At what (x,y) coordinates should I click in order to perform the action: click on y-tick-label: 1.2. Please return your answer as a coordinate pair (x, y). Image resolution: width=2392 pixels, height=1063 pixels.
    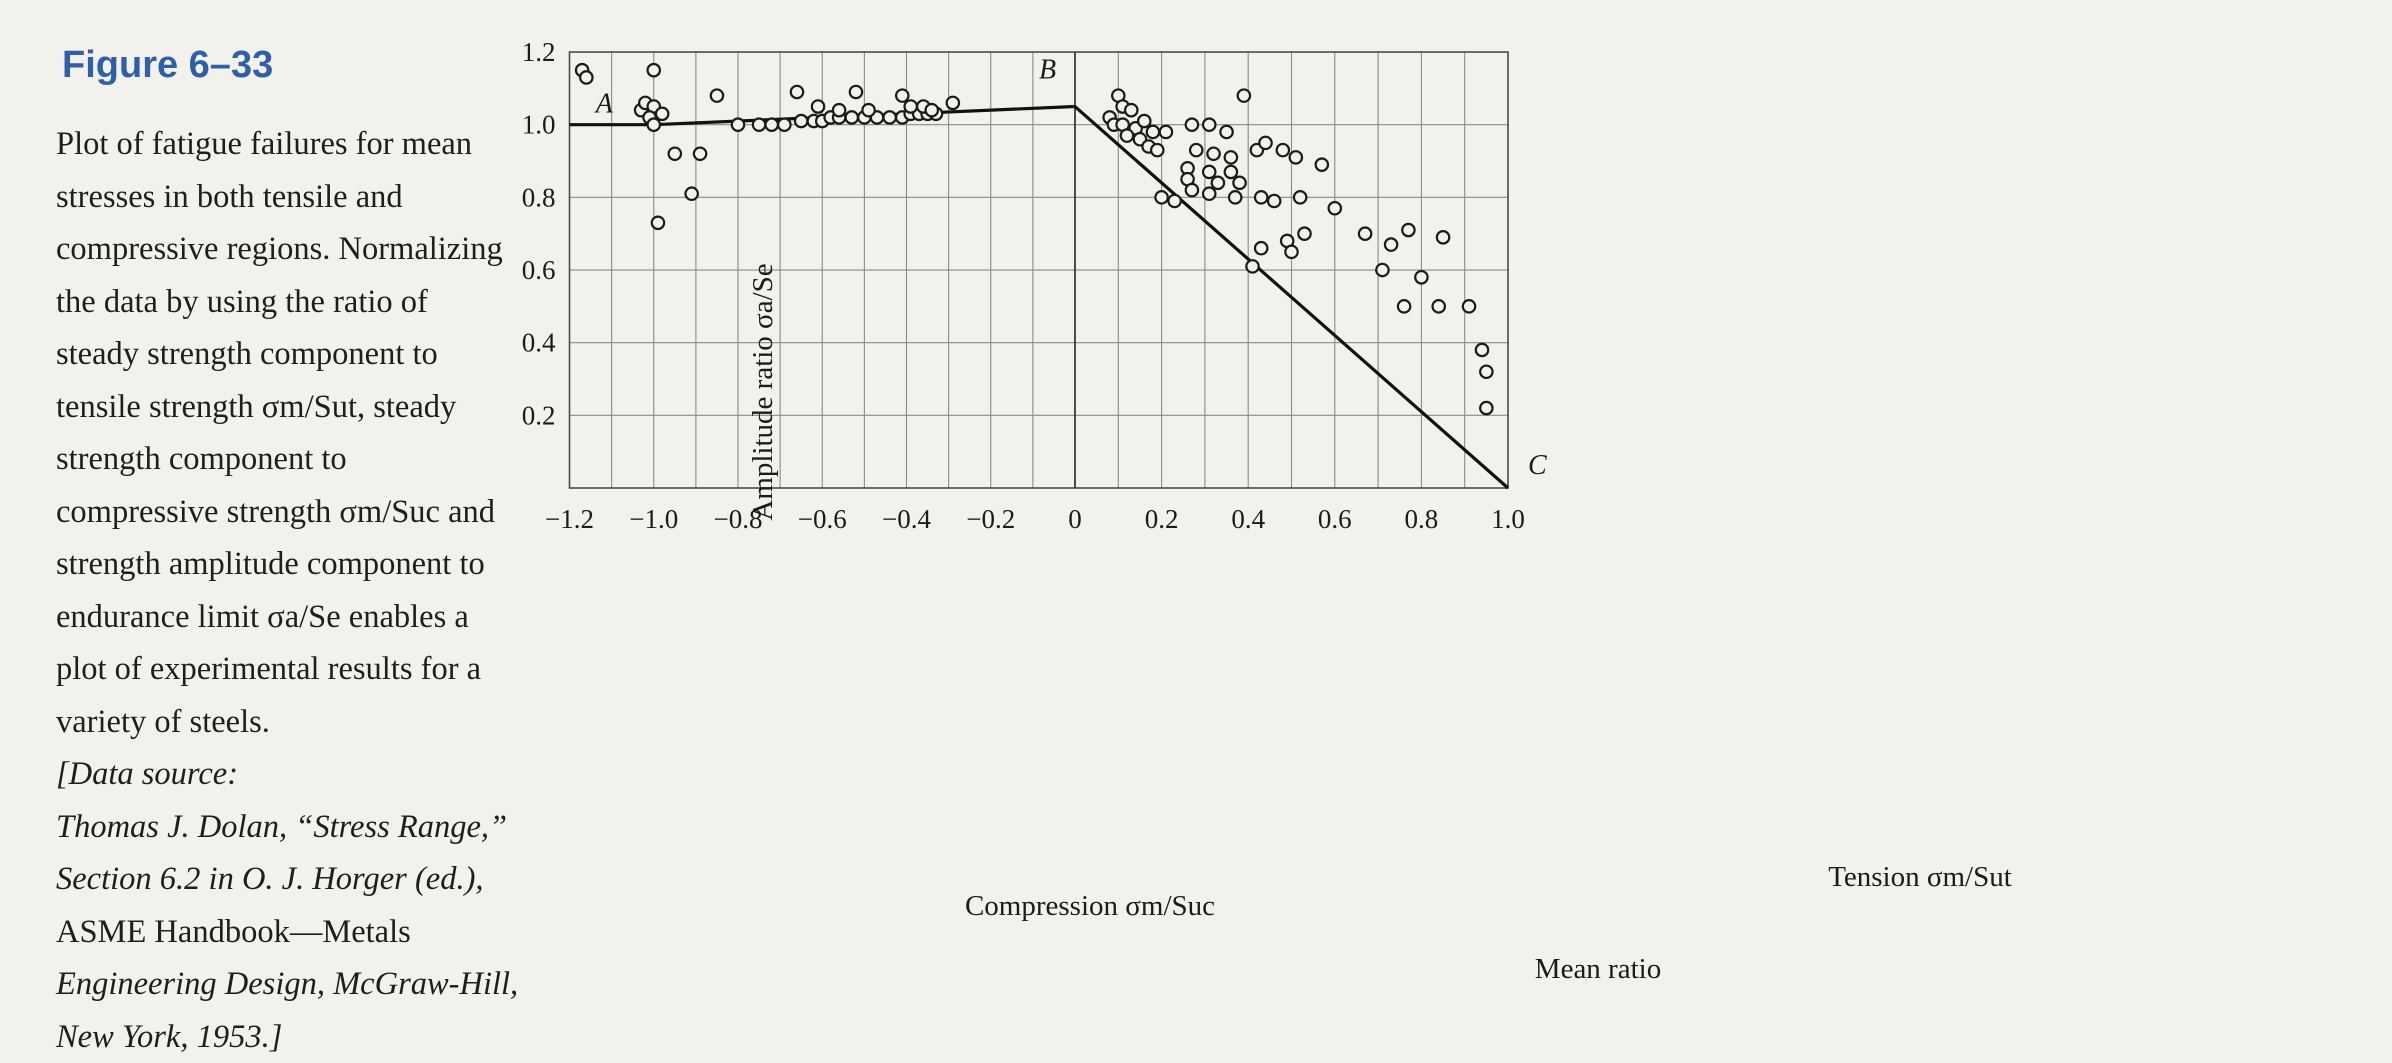
    Looking at the image, I should click on (539, 52).